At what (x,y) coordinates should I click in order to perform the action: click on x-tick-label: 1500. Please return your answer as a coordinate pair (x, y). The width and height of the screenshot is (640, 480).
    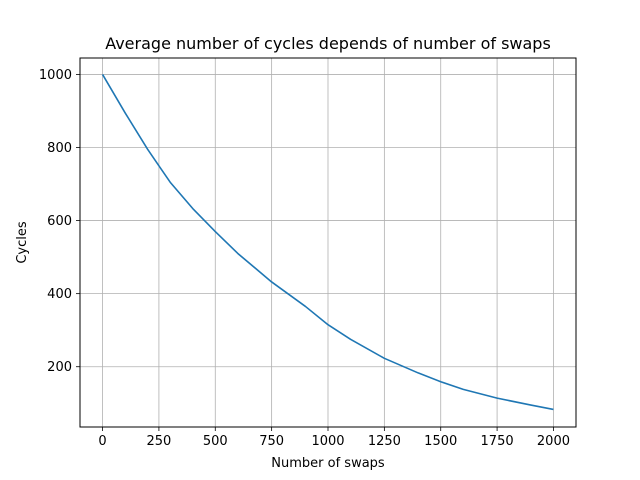
    Looking at the image, I should click on (440, 441).